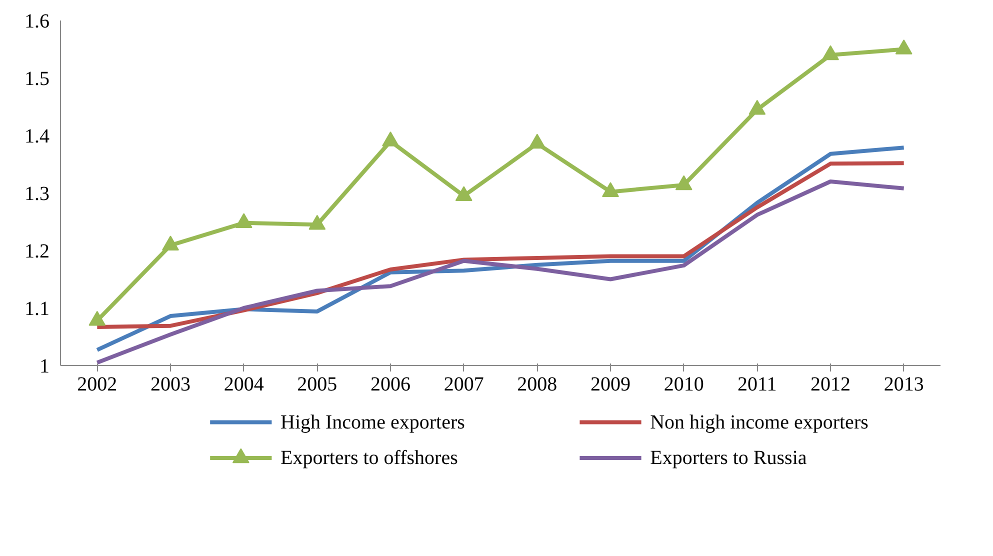 The height and width of the screenshot is (556, 993). Describe the element at coordinates (317, 385) in the screenshot. I see `x-tick-label: 2005` at that location.